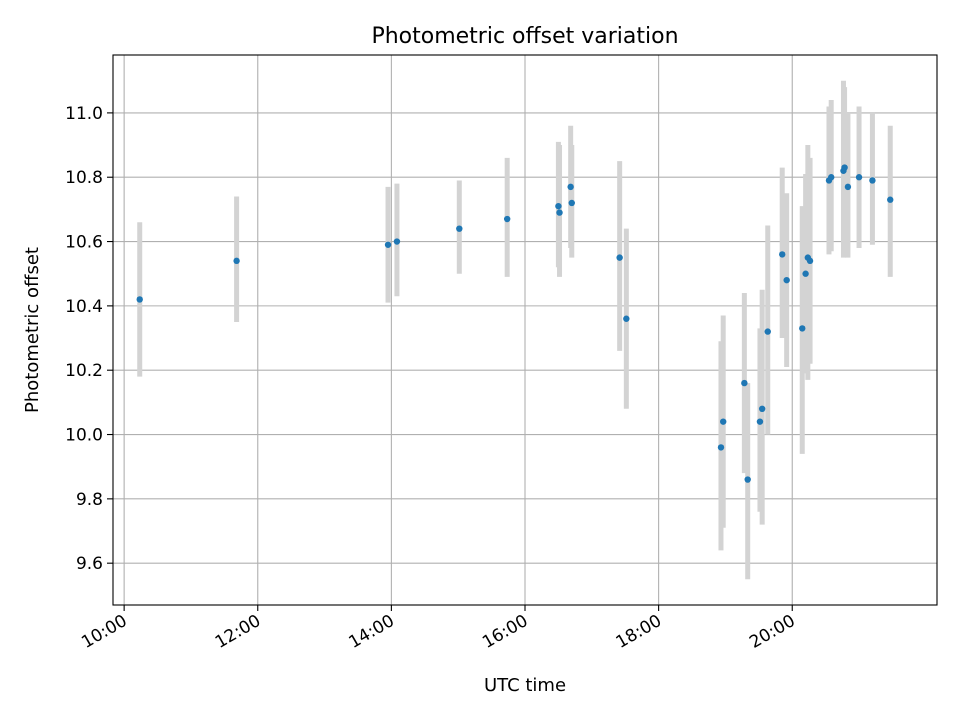  Describe the element at coordinates (89, 500) in the screenshot. I see `y-tick-label: 9.8` at that location.